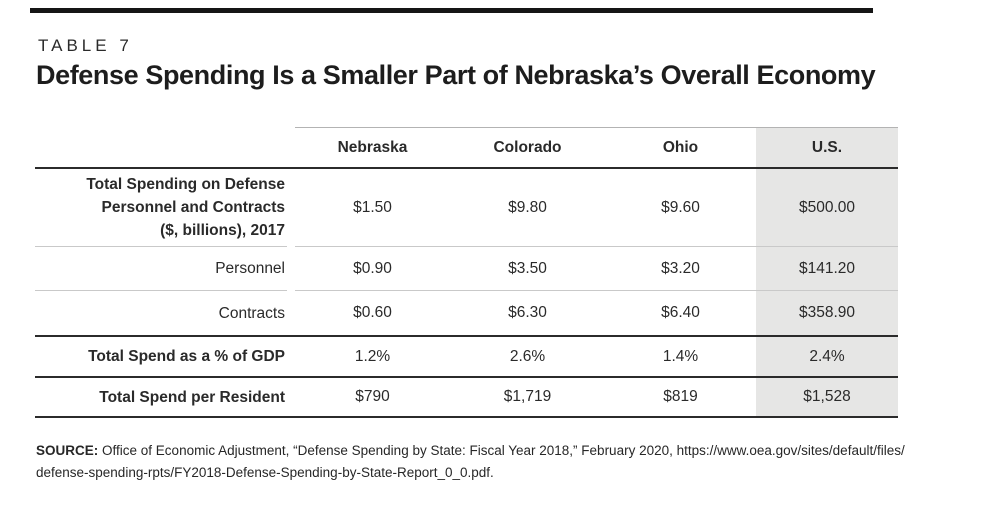 The width and height of the screenshot is (1000, 511). Describe the element at coordinates (527, 398) in the screenshot. I see `cell-resident-colorado: $1,719` at that location.